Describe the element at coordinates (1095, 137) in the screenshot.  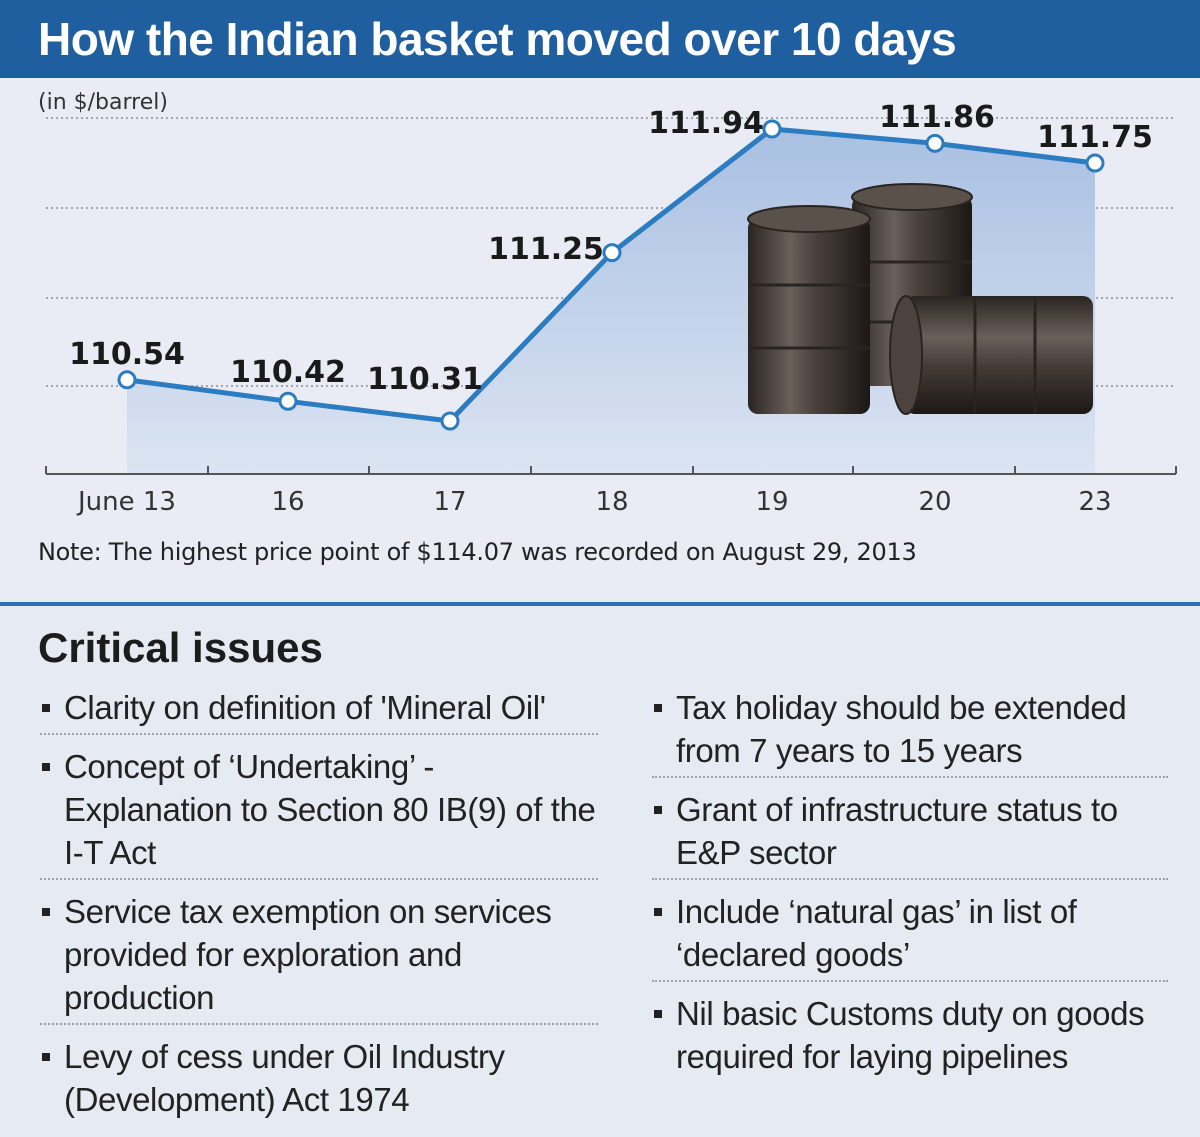
I see `data-label: 111.75` at that location.